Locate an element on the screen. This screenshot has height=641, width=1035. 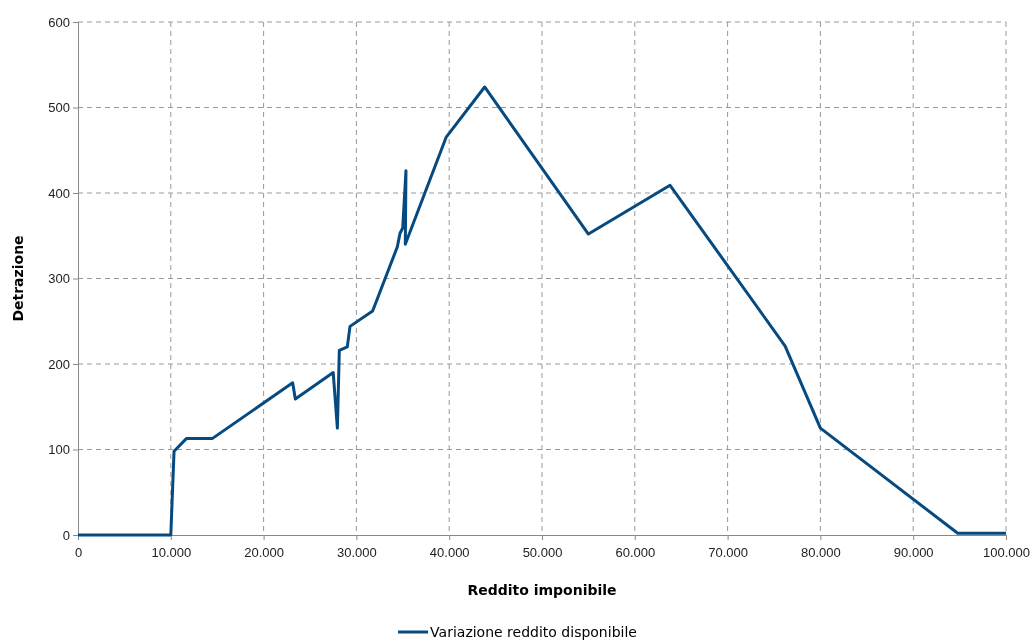
x-tick-label: 80.000 is located at coordinates (821, 553).